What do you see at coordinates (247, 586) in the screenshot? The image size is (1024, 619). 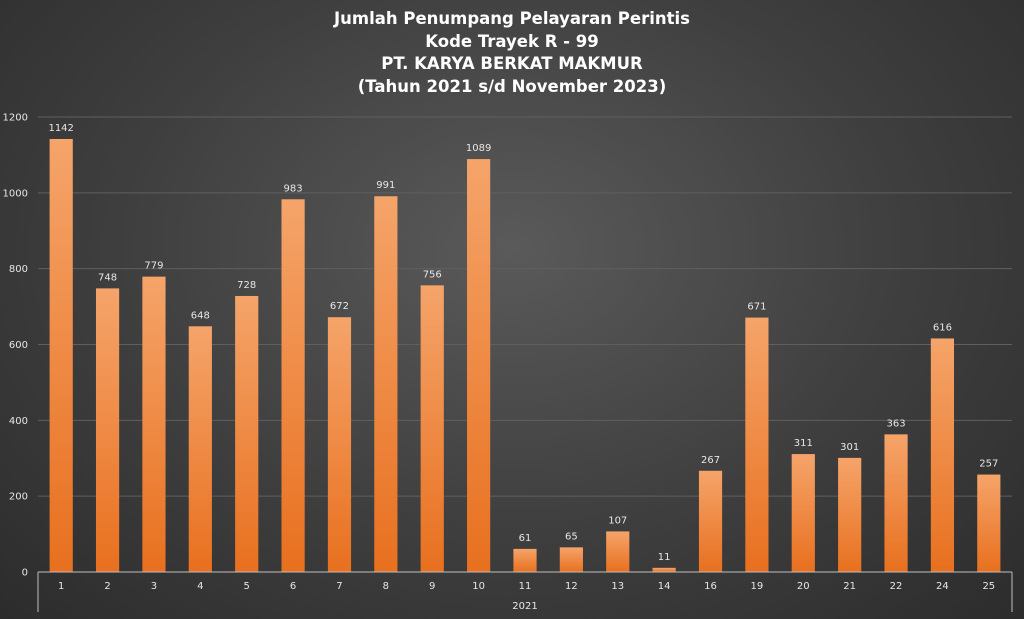 I see `x-tick-label: 5` at bounding box center [247, 586].